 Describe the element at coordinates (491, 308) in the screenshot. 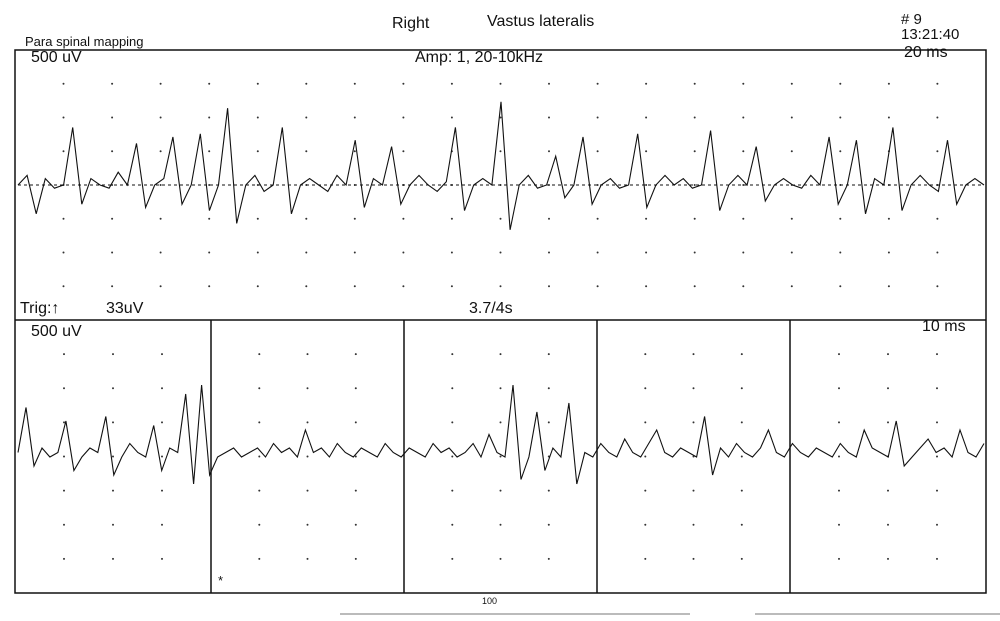

I see `trigger-delay: 3.7/4s` at that location.